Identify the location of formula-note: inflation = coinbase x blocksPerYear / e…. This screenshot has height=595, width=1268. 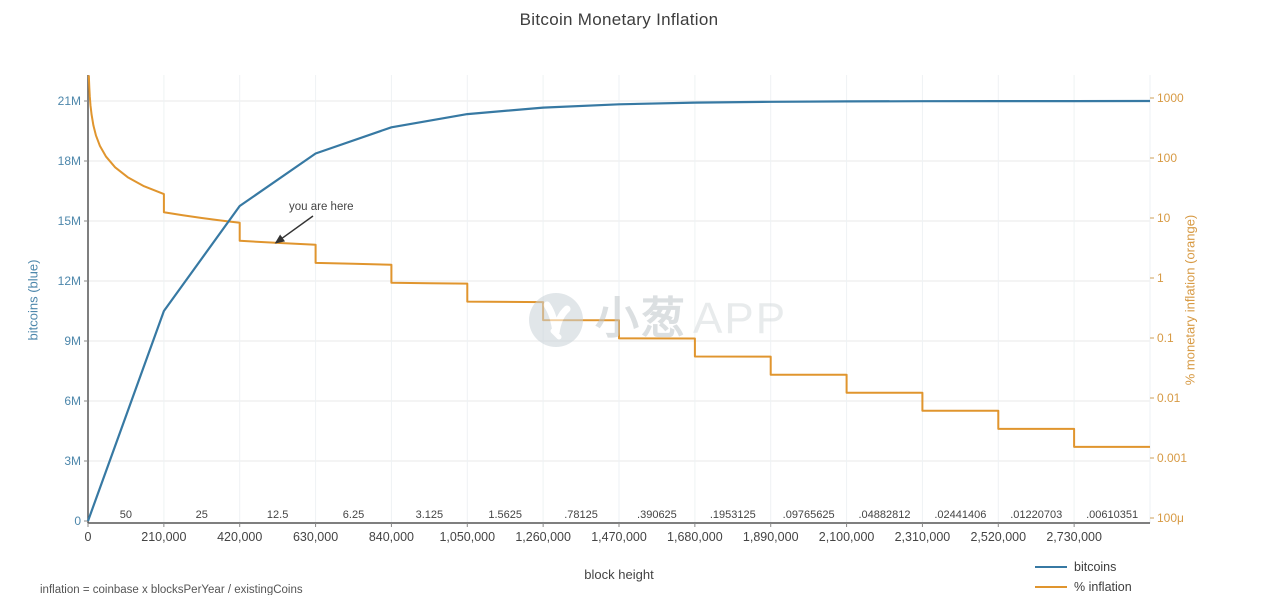
(171, 589).